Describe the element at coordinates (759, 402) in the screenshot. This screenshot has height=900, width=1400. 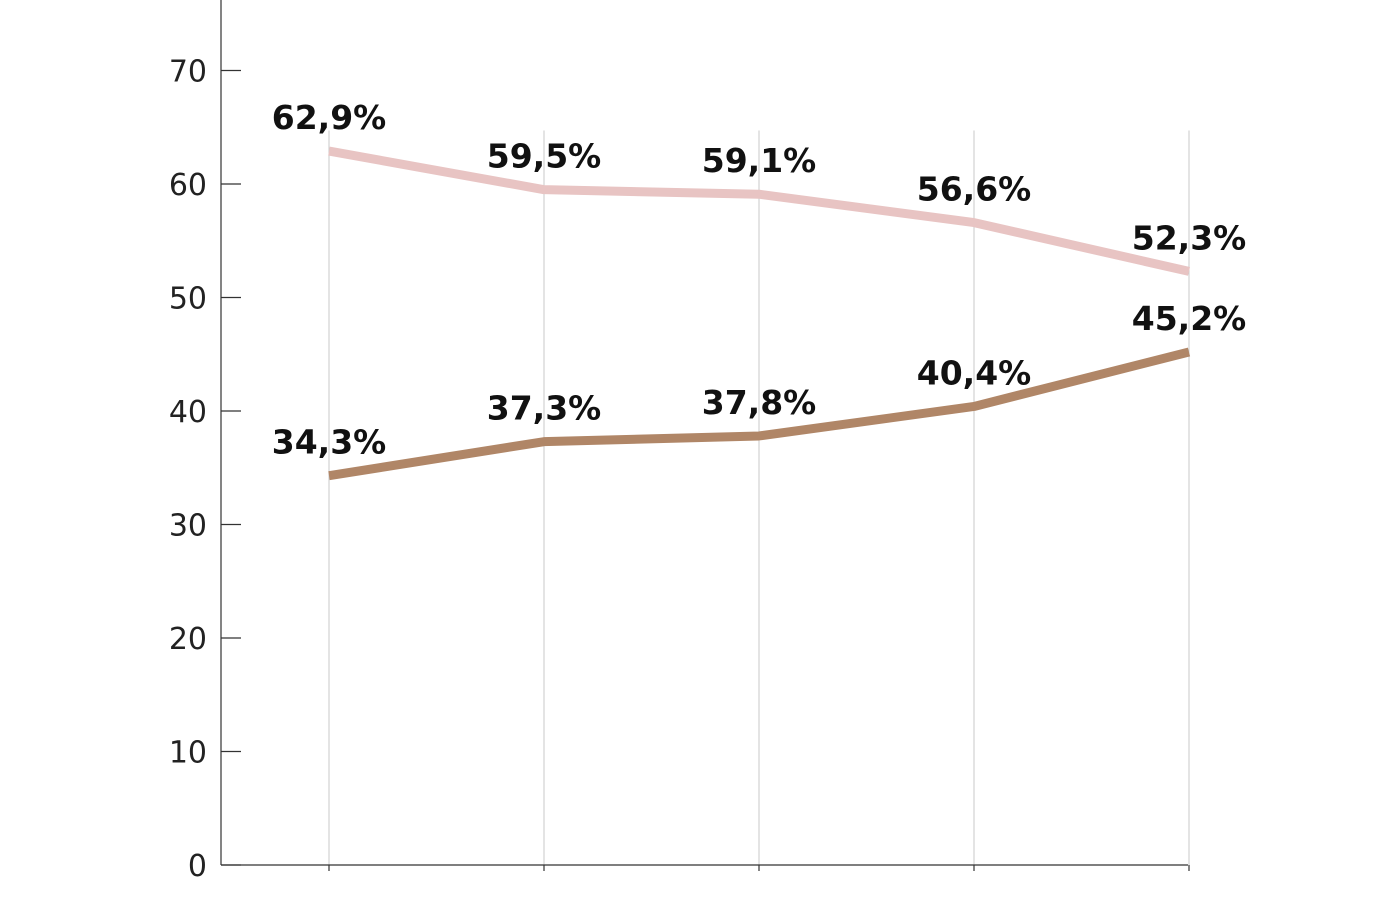
I see `data-label: 37,8%` at that location.